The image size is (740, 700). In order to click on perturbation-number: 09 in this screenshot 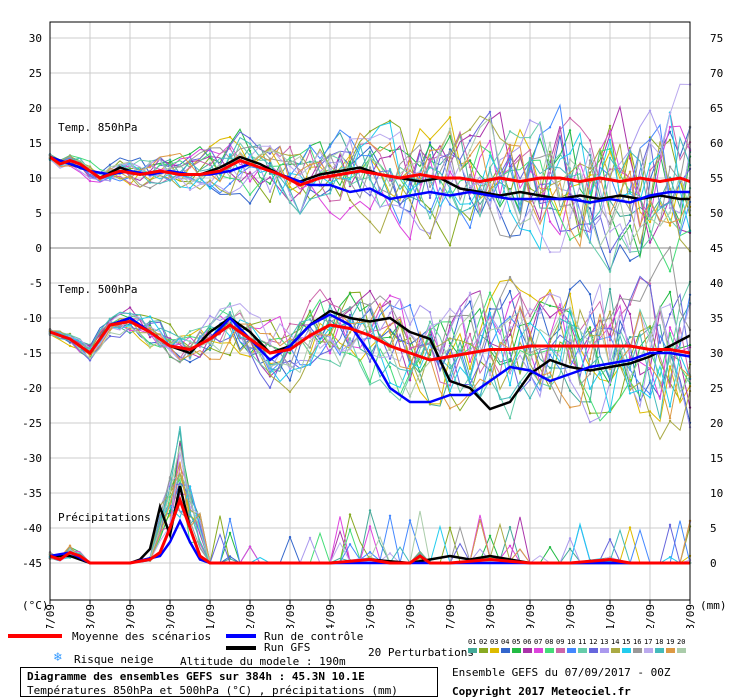, I will do `click(560, 642)`.